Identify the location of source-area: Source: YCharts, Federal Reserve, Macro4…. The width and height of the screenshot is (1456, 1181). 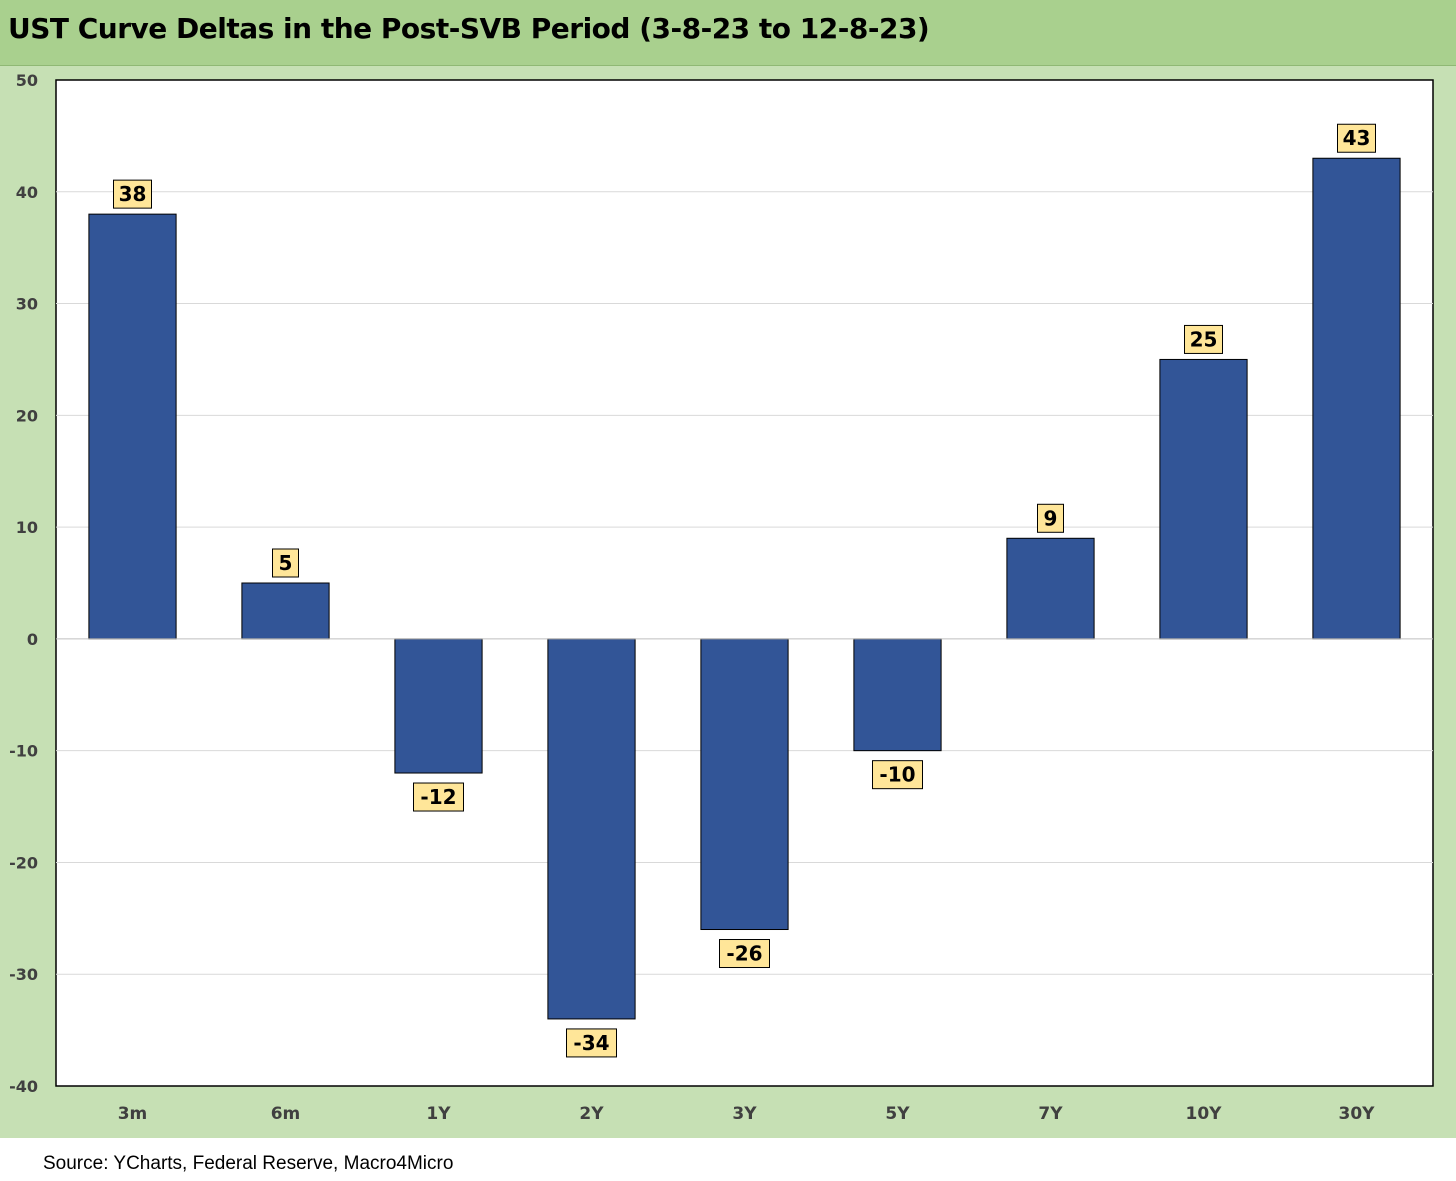
(728, 1159).